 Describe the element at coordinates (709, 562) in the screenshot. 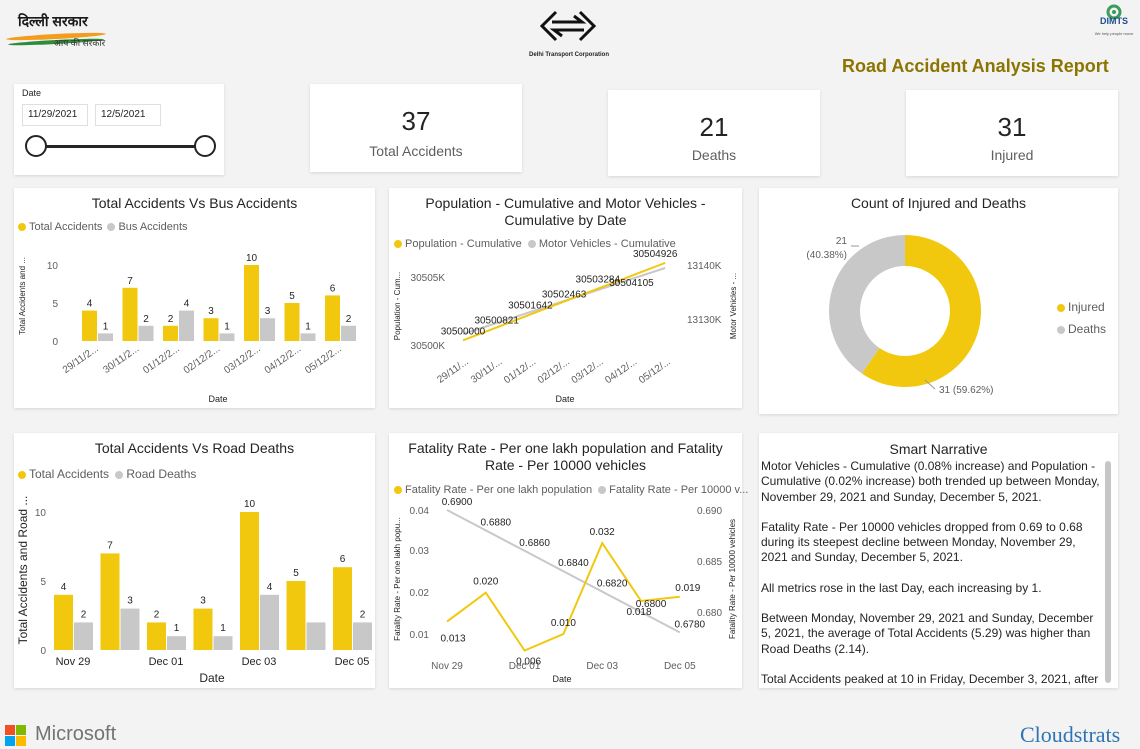

I see `y-right-tick: 0.685` at that location.